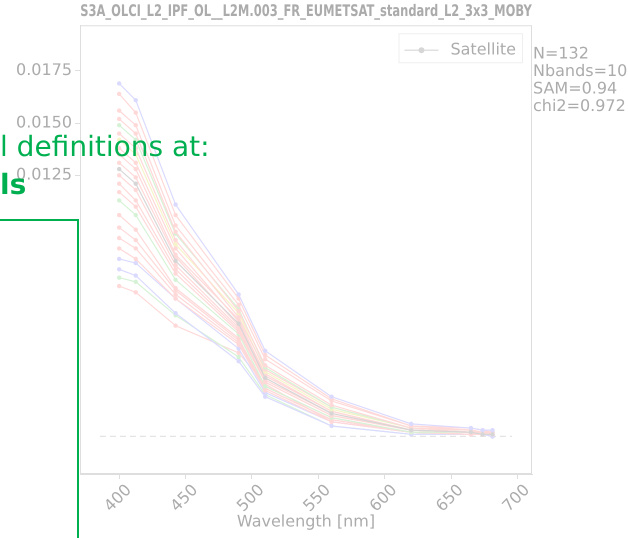  I want to click on legend-label: Satellite, so click(483, 48).